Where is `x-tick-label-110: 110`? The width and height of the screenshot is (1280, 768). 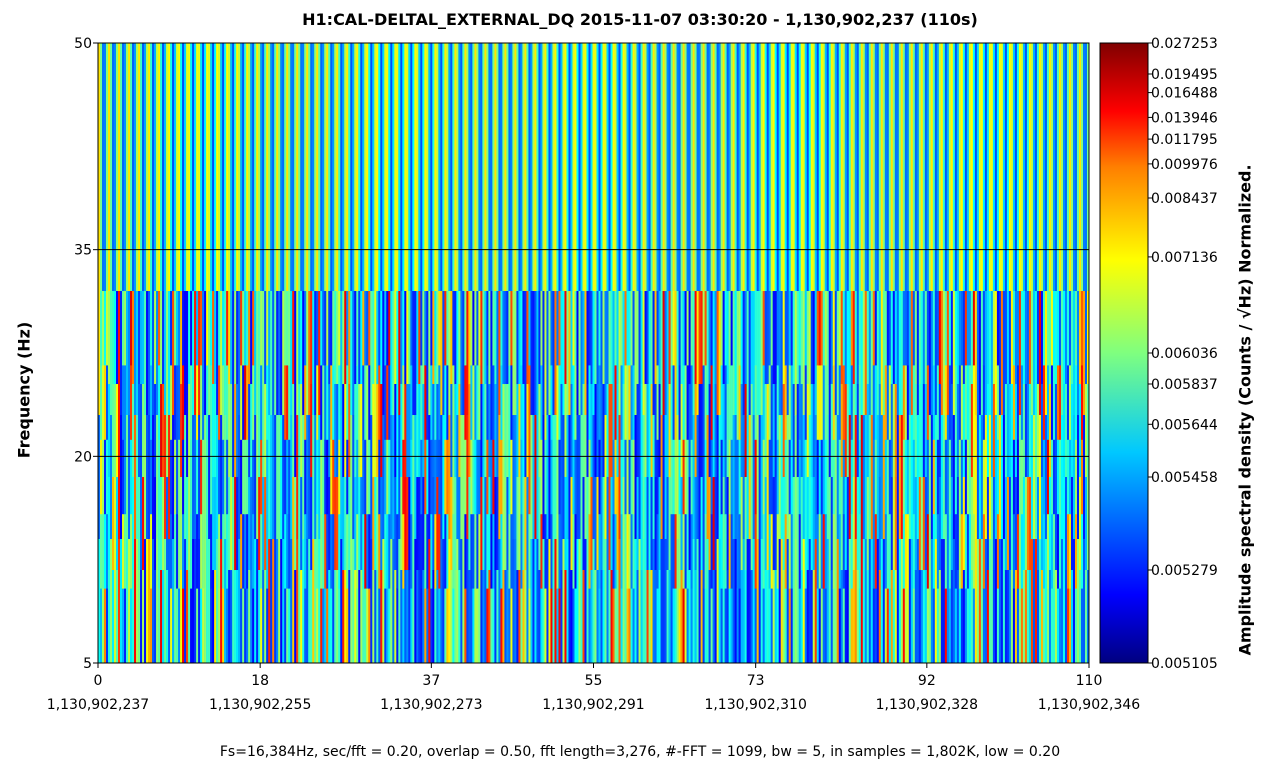
x-tick-label-110: 110 is located at coordinates (1089, 681).